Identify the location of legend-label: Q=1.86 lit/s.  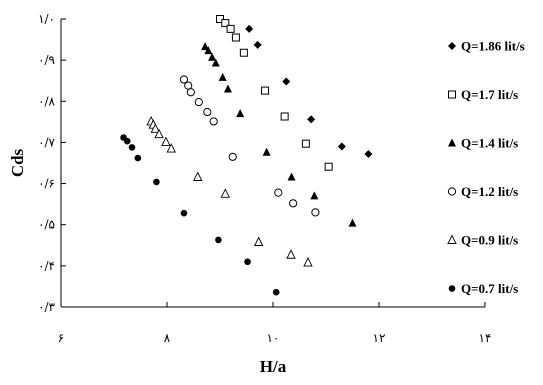
(493, 46).